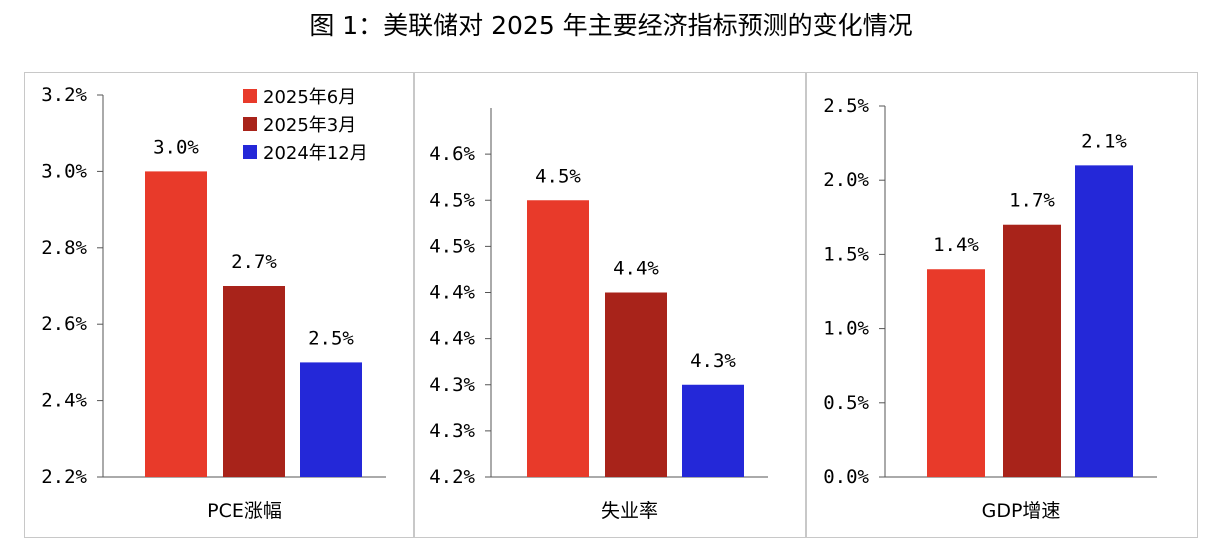 The width and height of the screenshot is (1222, 556). I want to click on y-tick-label: 1.0%, so click(846, 329).